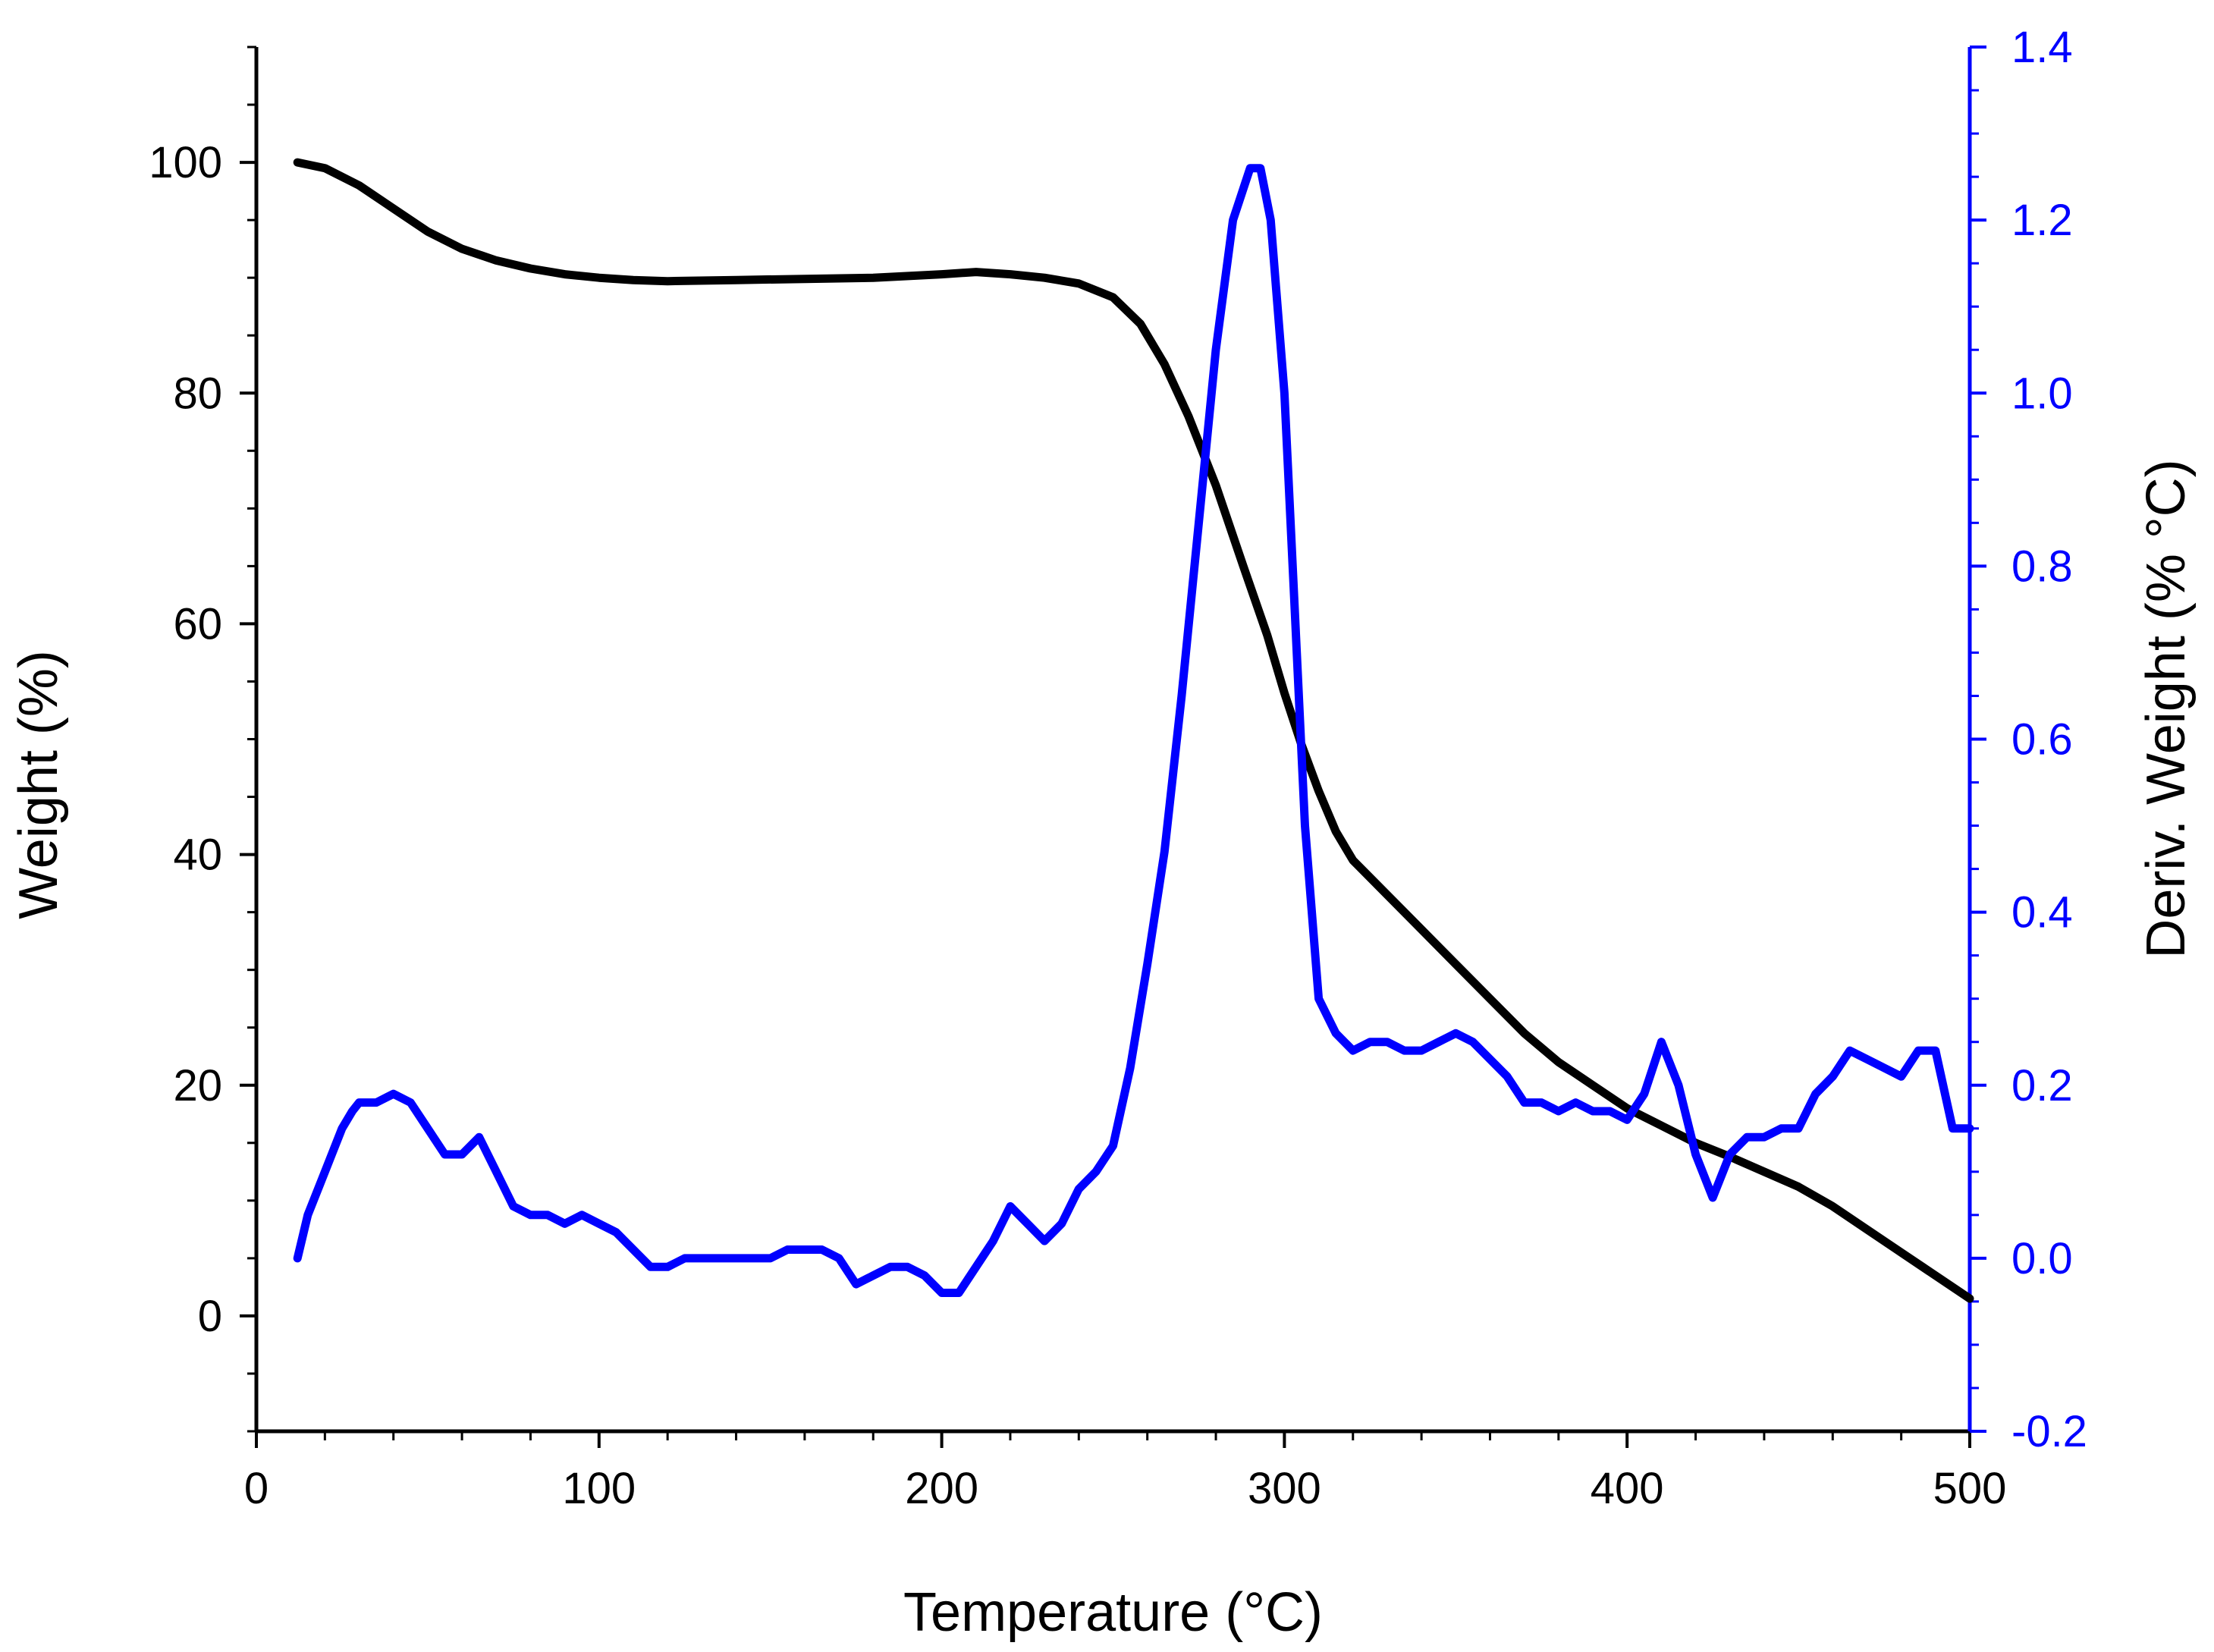 The width and height of the screenshot is (2214, 1652). What do you see at coordinates (186, 163) in the screenshot?
I see `y-left-tick-label: 100` at bounding box center [186, 163].